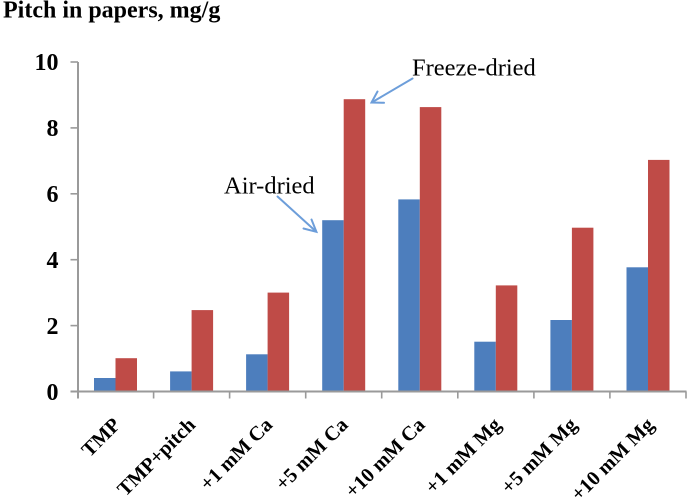 This screenshot has height=503, width=690. Describe the element at coordinates (111, 12) in the screenshot. I see `svg-text: Pitch in papers, mg/g` at that location.